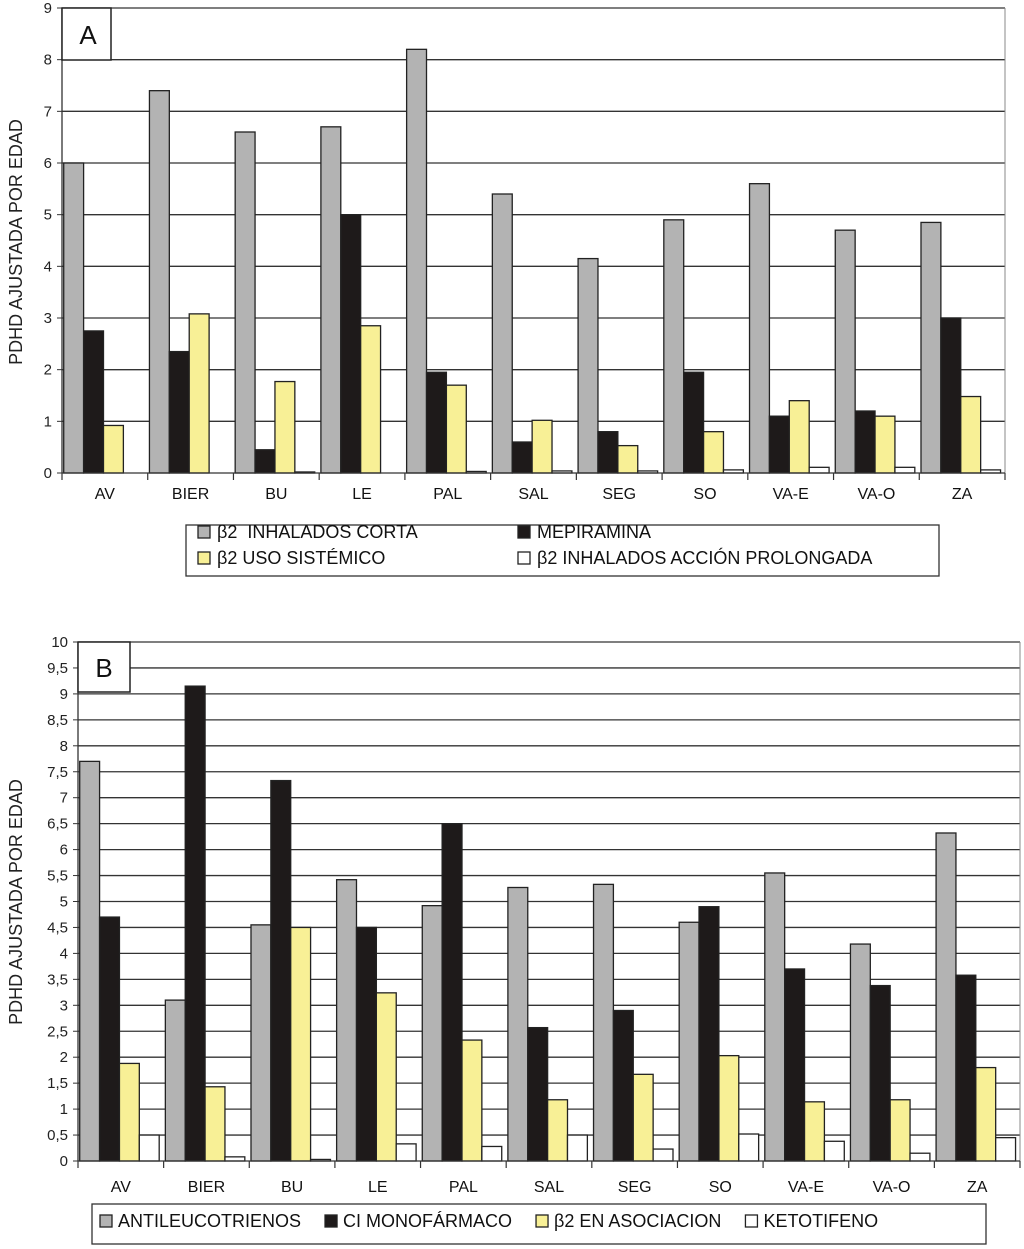 This screenshot has width=1024, height=1249. What do you see at coordinates (378, 1187) in the screenshot?
I see `chart-b-x-tick-label: LE` at bounding box center [378, 1187].